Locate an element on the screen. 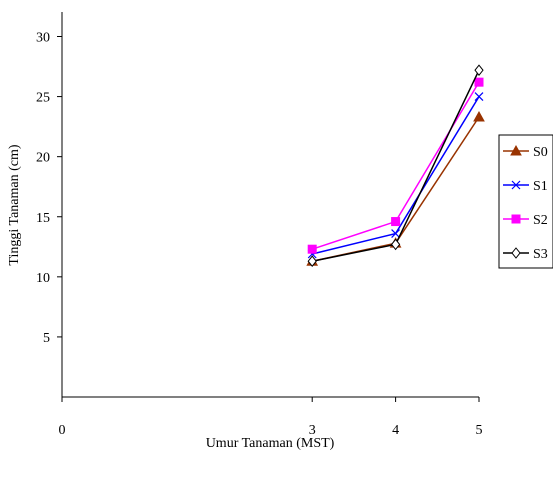 Image resolution: width=553 pixels, height=478 pixels. y-axis-title: Tinggi Tanaman (cm) is located at coordinates (14, 204).